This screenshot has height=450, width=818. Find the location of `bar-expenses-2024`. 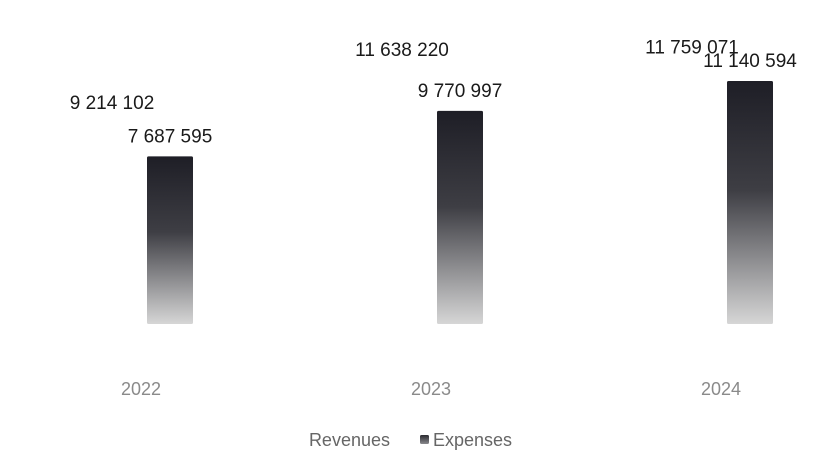

bar-expenses-2024 is located at coordinates (750, 202).